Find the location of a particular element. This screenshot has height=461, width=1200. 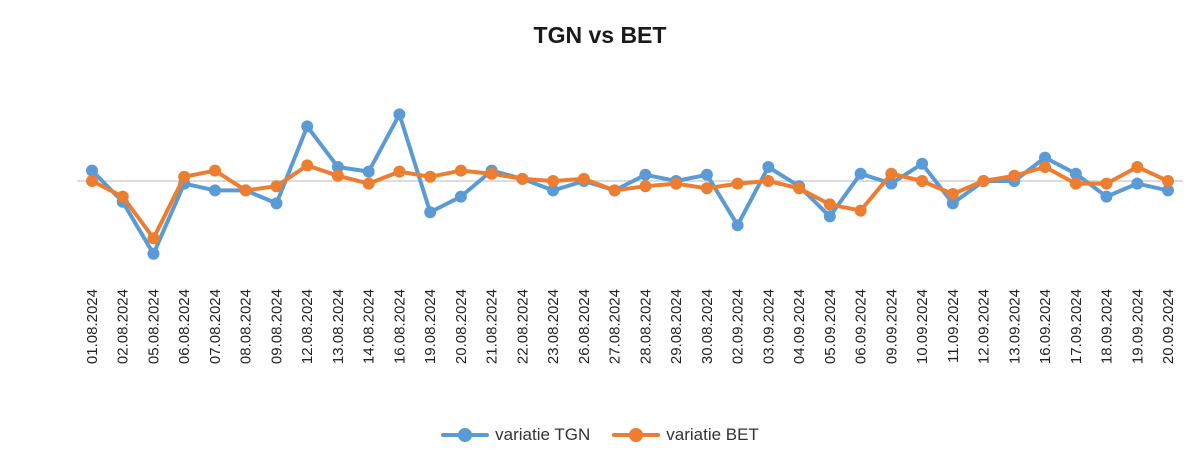

x-tick-label: 08.08.2024 is located at coordinates (246, 326).